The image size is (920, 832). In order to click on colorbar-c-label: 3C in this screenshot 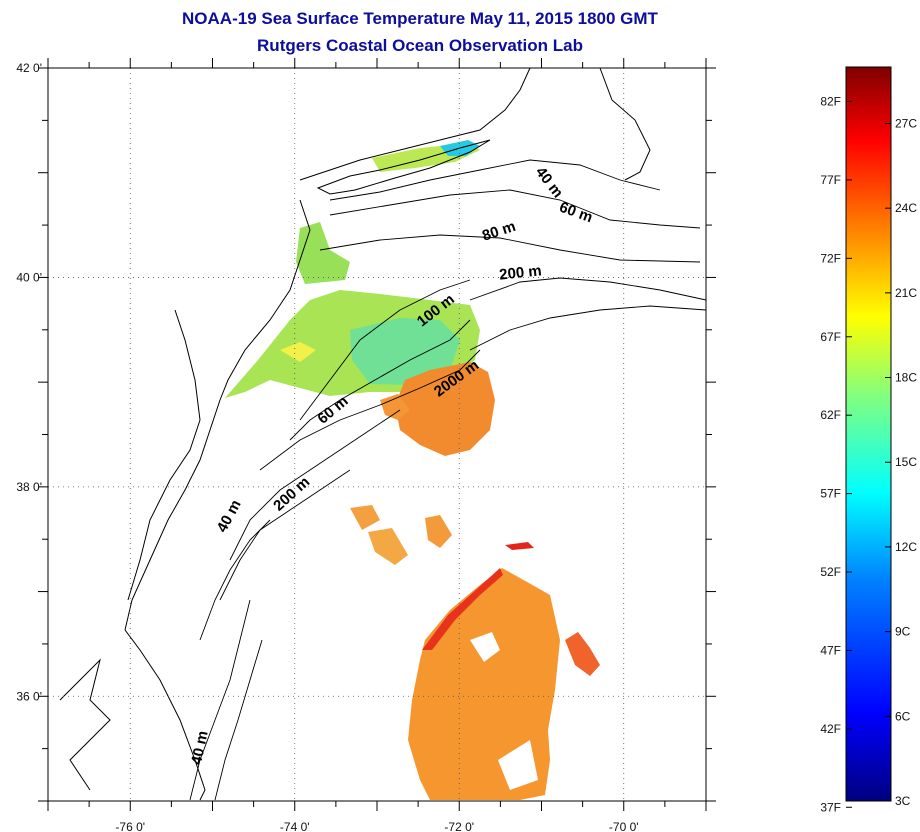, I will do `click(903, 801)`.